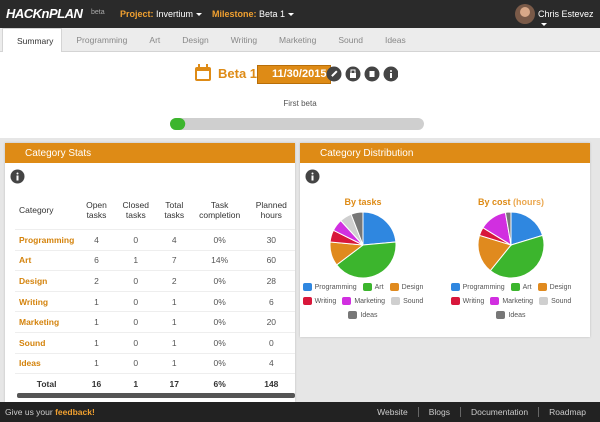 The width and height of the screenshot is (600, 422). I want to click on progress-bar, so click(297, 124).